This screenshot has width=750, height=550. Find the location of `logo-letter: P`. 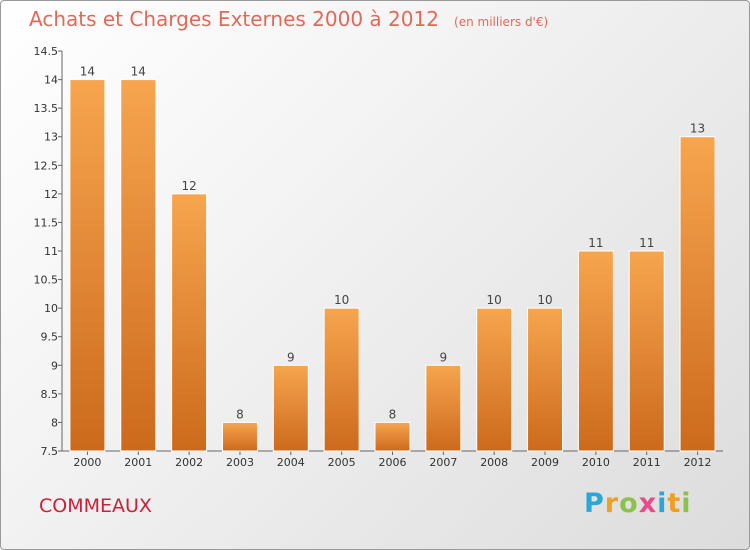

logo-letter: P is located at coordinates (594, 503).